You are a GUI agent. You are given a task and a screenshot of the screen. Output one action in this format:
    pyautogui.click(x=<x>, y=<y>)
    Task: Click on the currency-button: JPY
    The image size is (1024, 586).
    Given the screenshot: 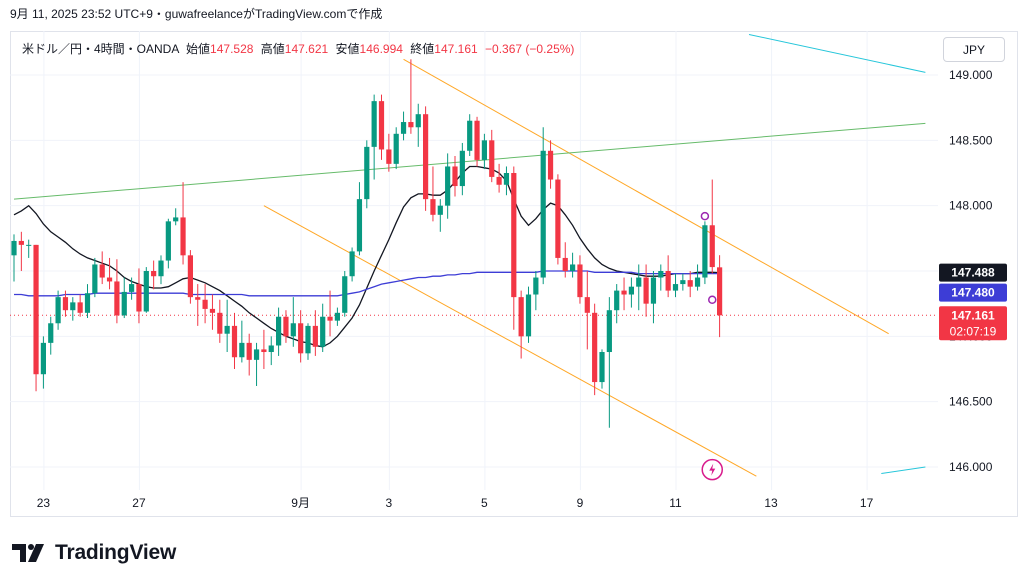 What is the action you would take?
    pyautogui.click(x=974, y=49)
    